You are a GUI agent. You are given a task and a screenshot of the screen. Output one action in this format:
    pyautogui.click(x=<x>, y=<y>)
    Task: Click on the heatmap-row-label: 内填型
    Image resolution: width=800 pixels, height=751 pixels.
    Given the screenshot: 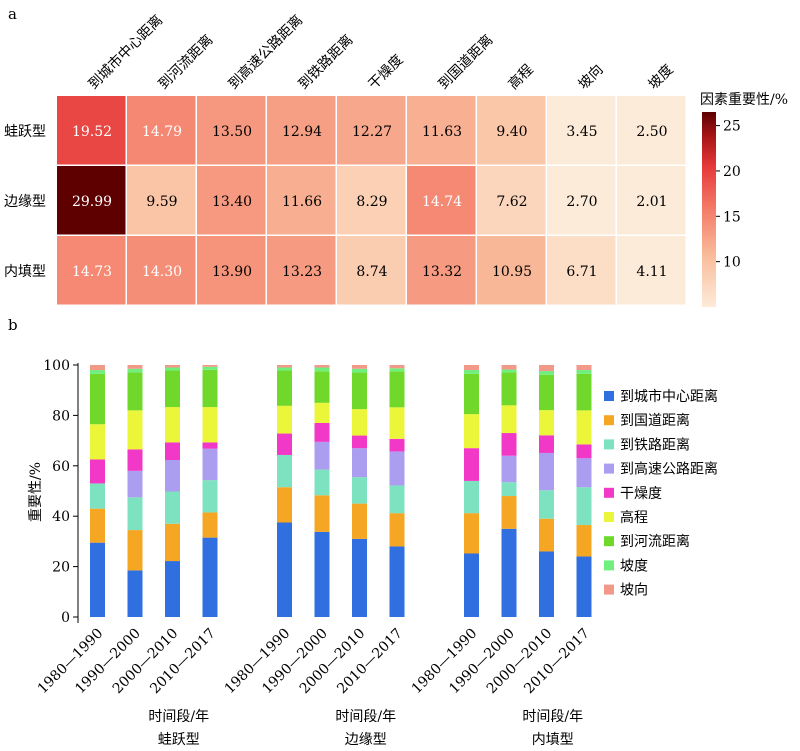 What is the action you would take?
    pyautogui.click(x=25, y=272)
    